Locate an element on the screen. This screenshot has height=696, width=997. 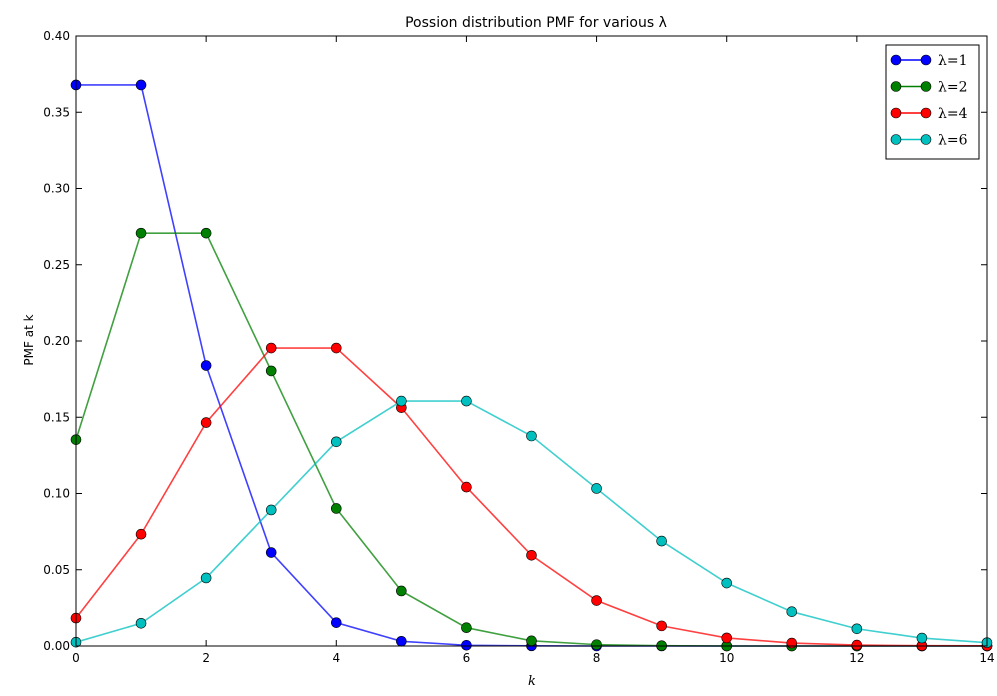
y-axis-label: PMF at k is located at coordinates (29, 339).